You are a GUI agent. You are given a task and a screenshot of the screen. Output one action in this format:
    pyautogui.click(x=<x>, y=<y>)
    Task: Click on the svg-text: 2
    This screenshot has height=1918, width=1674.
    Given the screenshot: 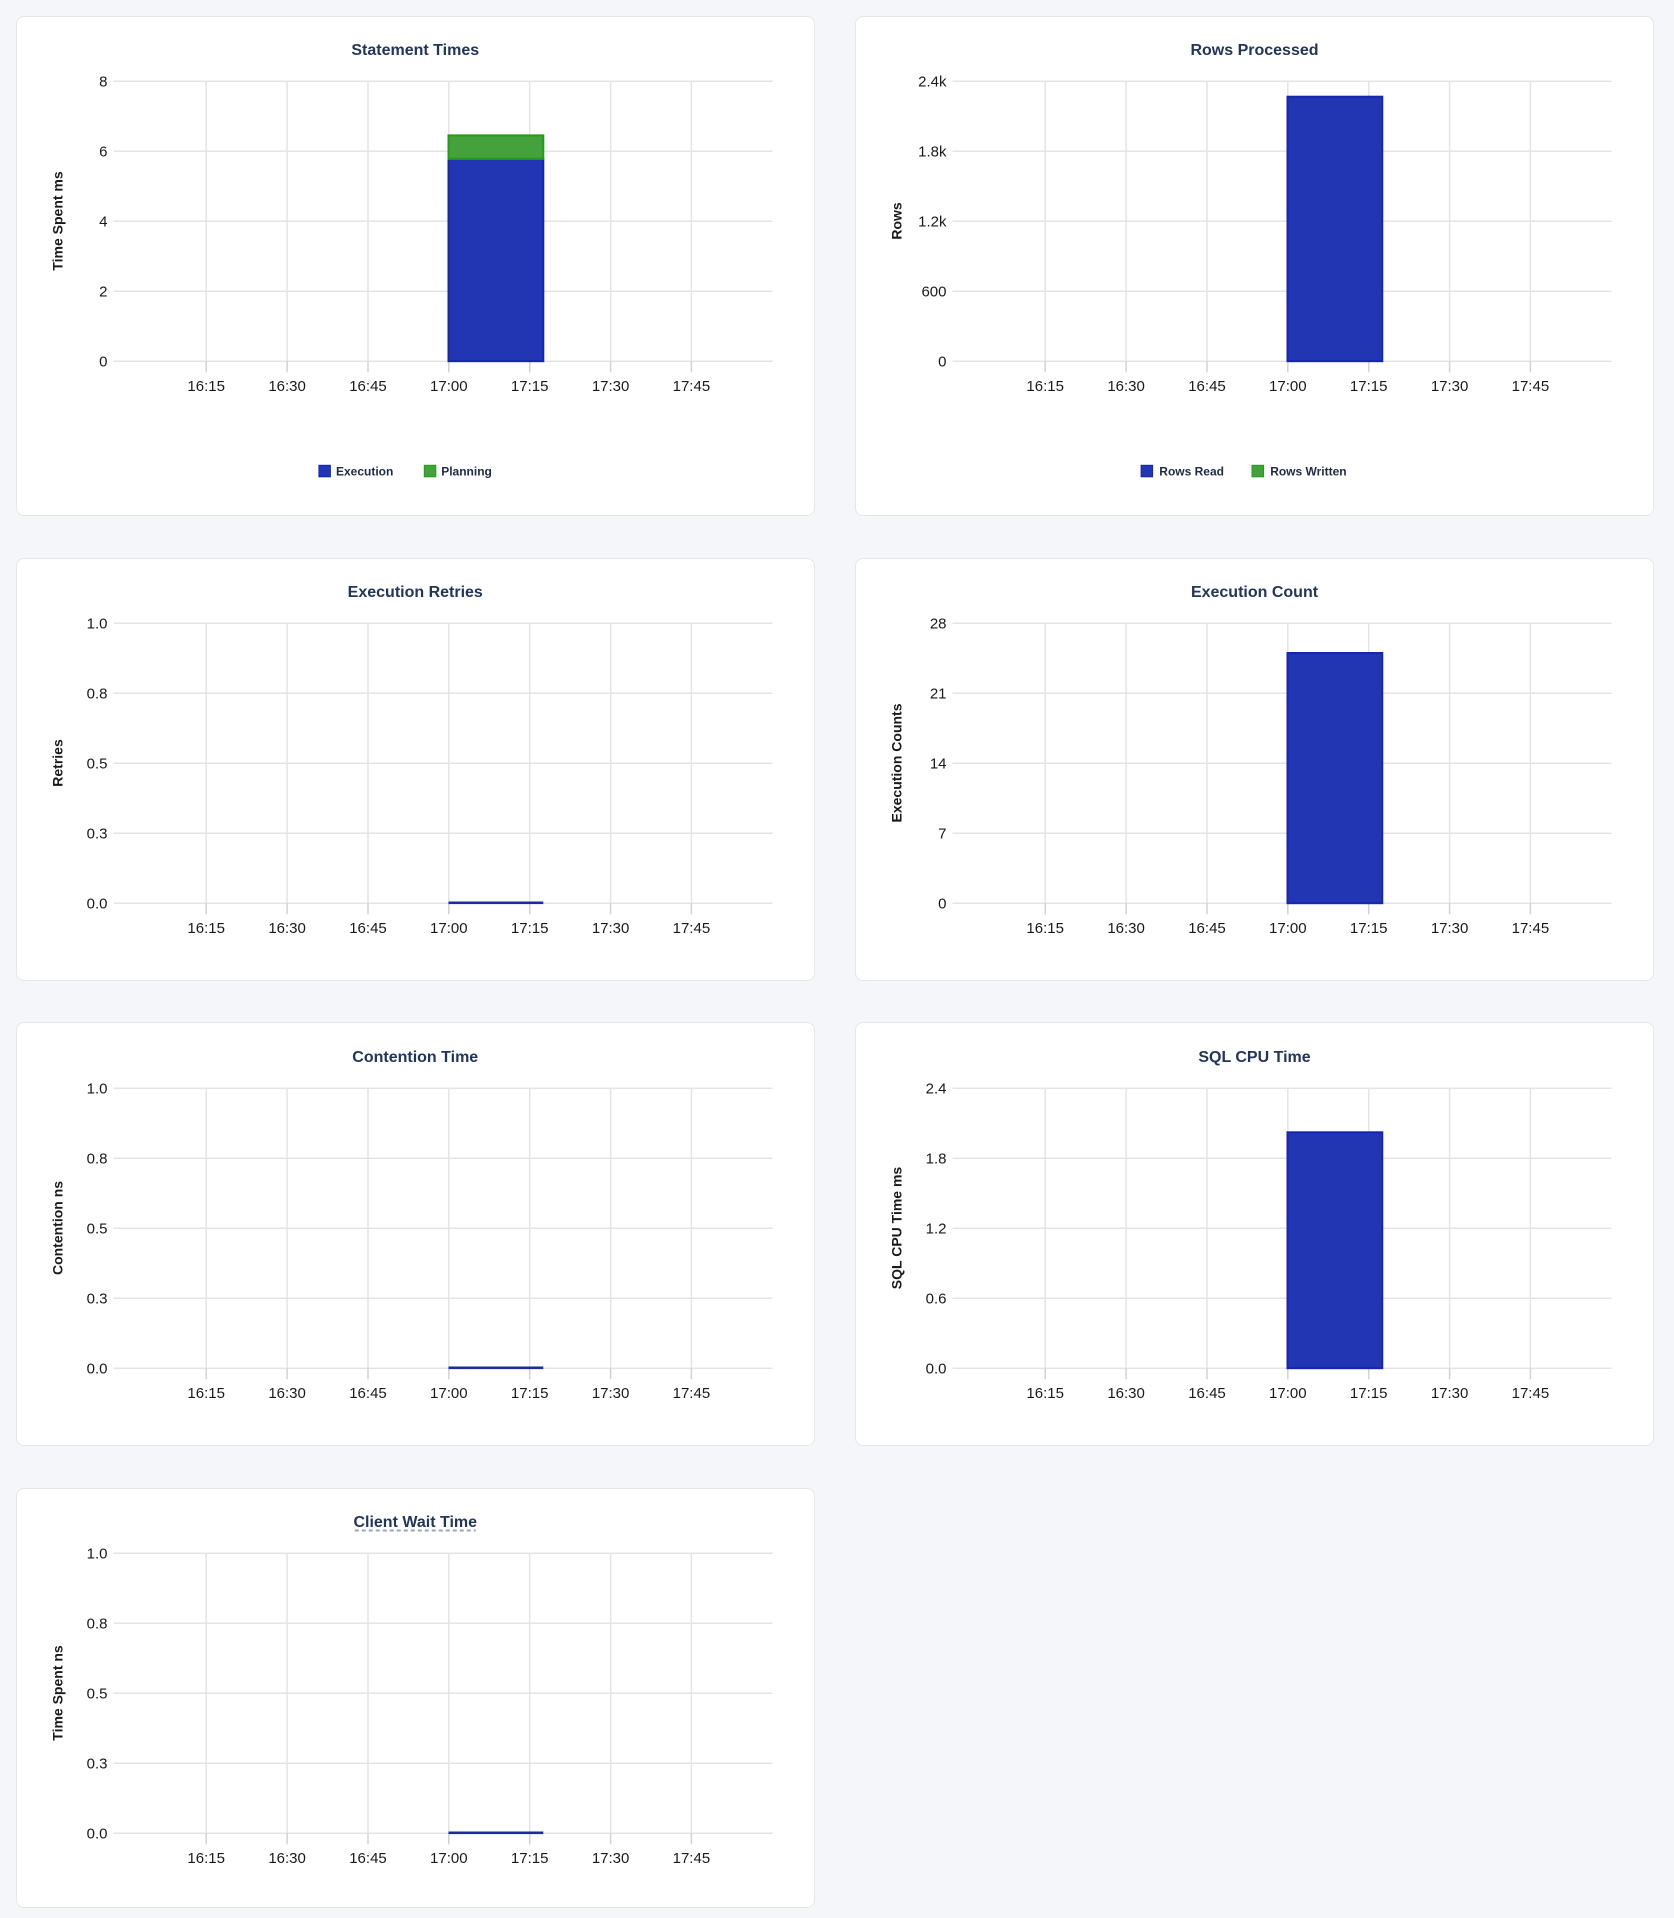 What is the action you would take?
    pyautogui.click(x=103, y=291)
    